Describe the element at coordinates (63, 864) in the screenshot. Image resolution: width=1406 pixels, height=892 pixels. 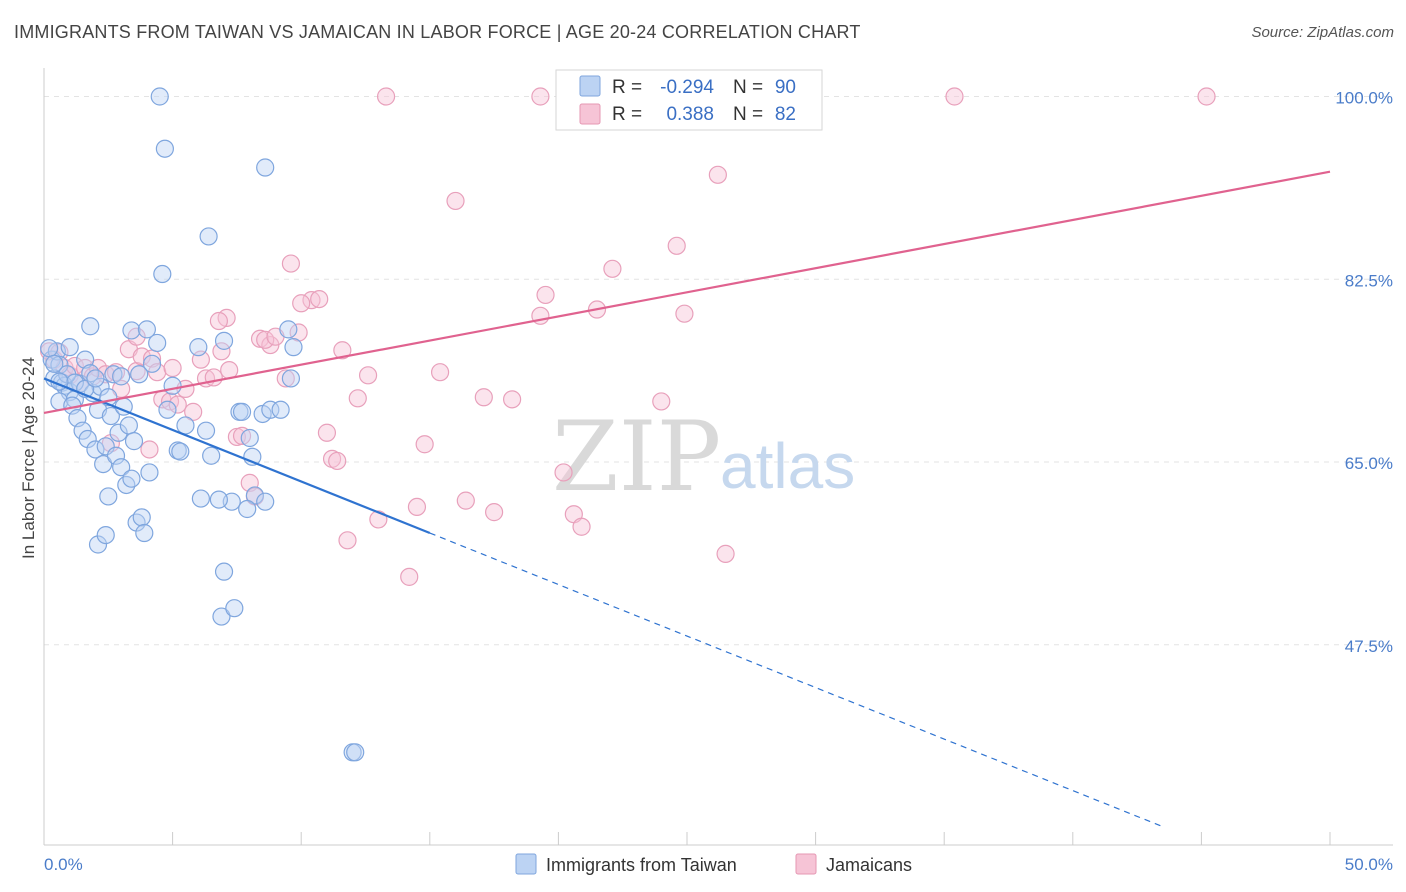
I see `x-tick-label-min: 0.0%` at that location.